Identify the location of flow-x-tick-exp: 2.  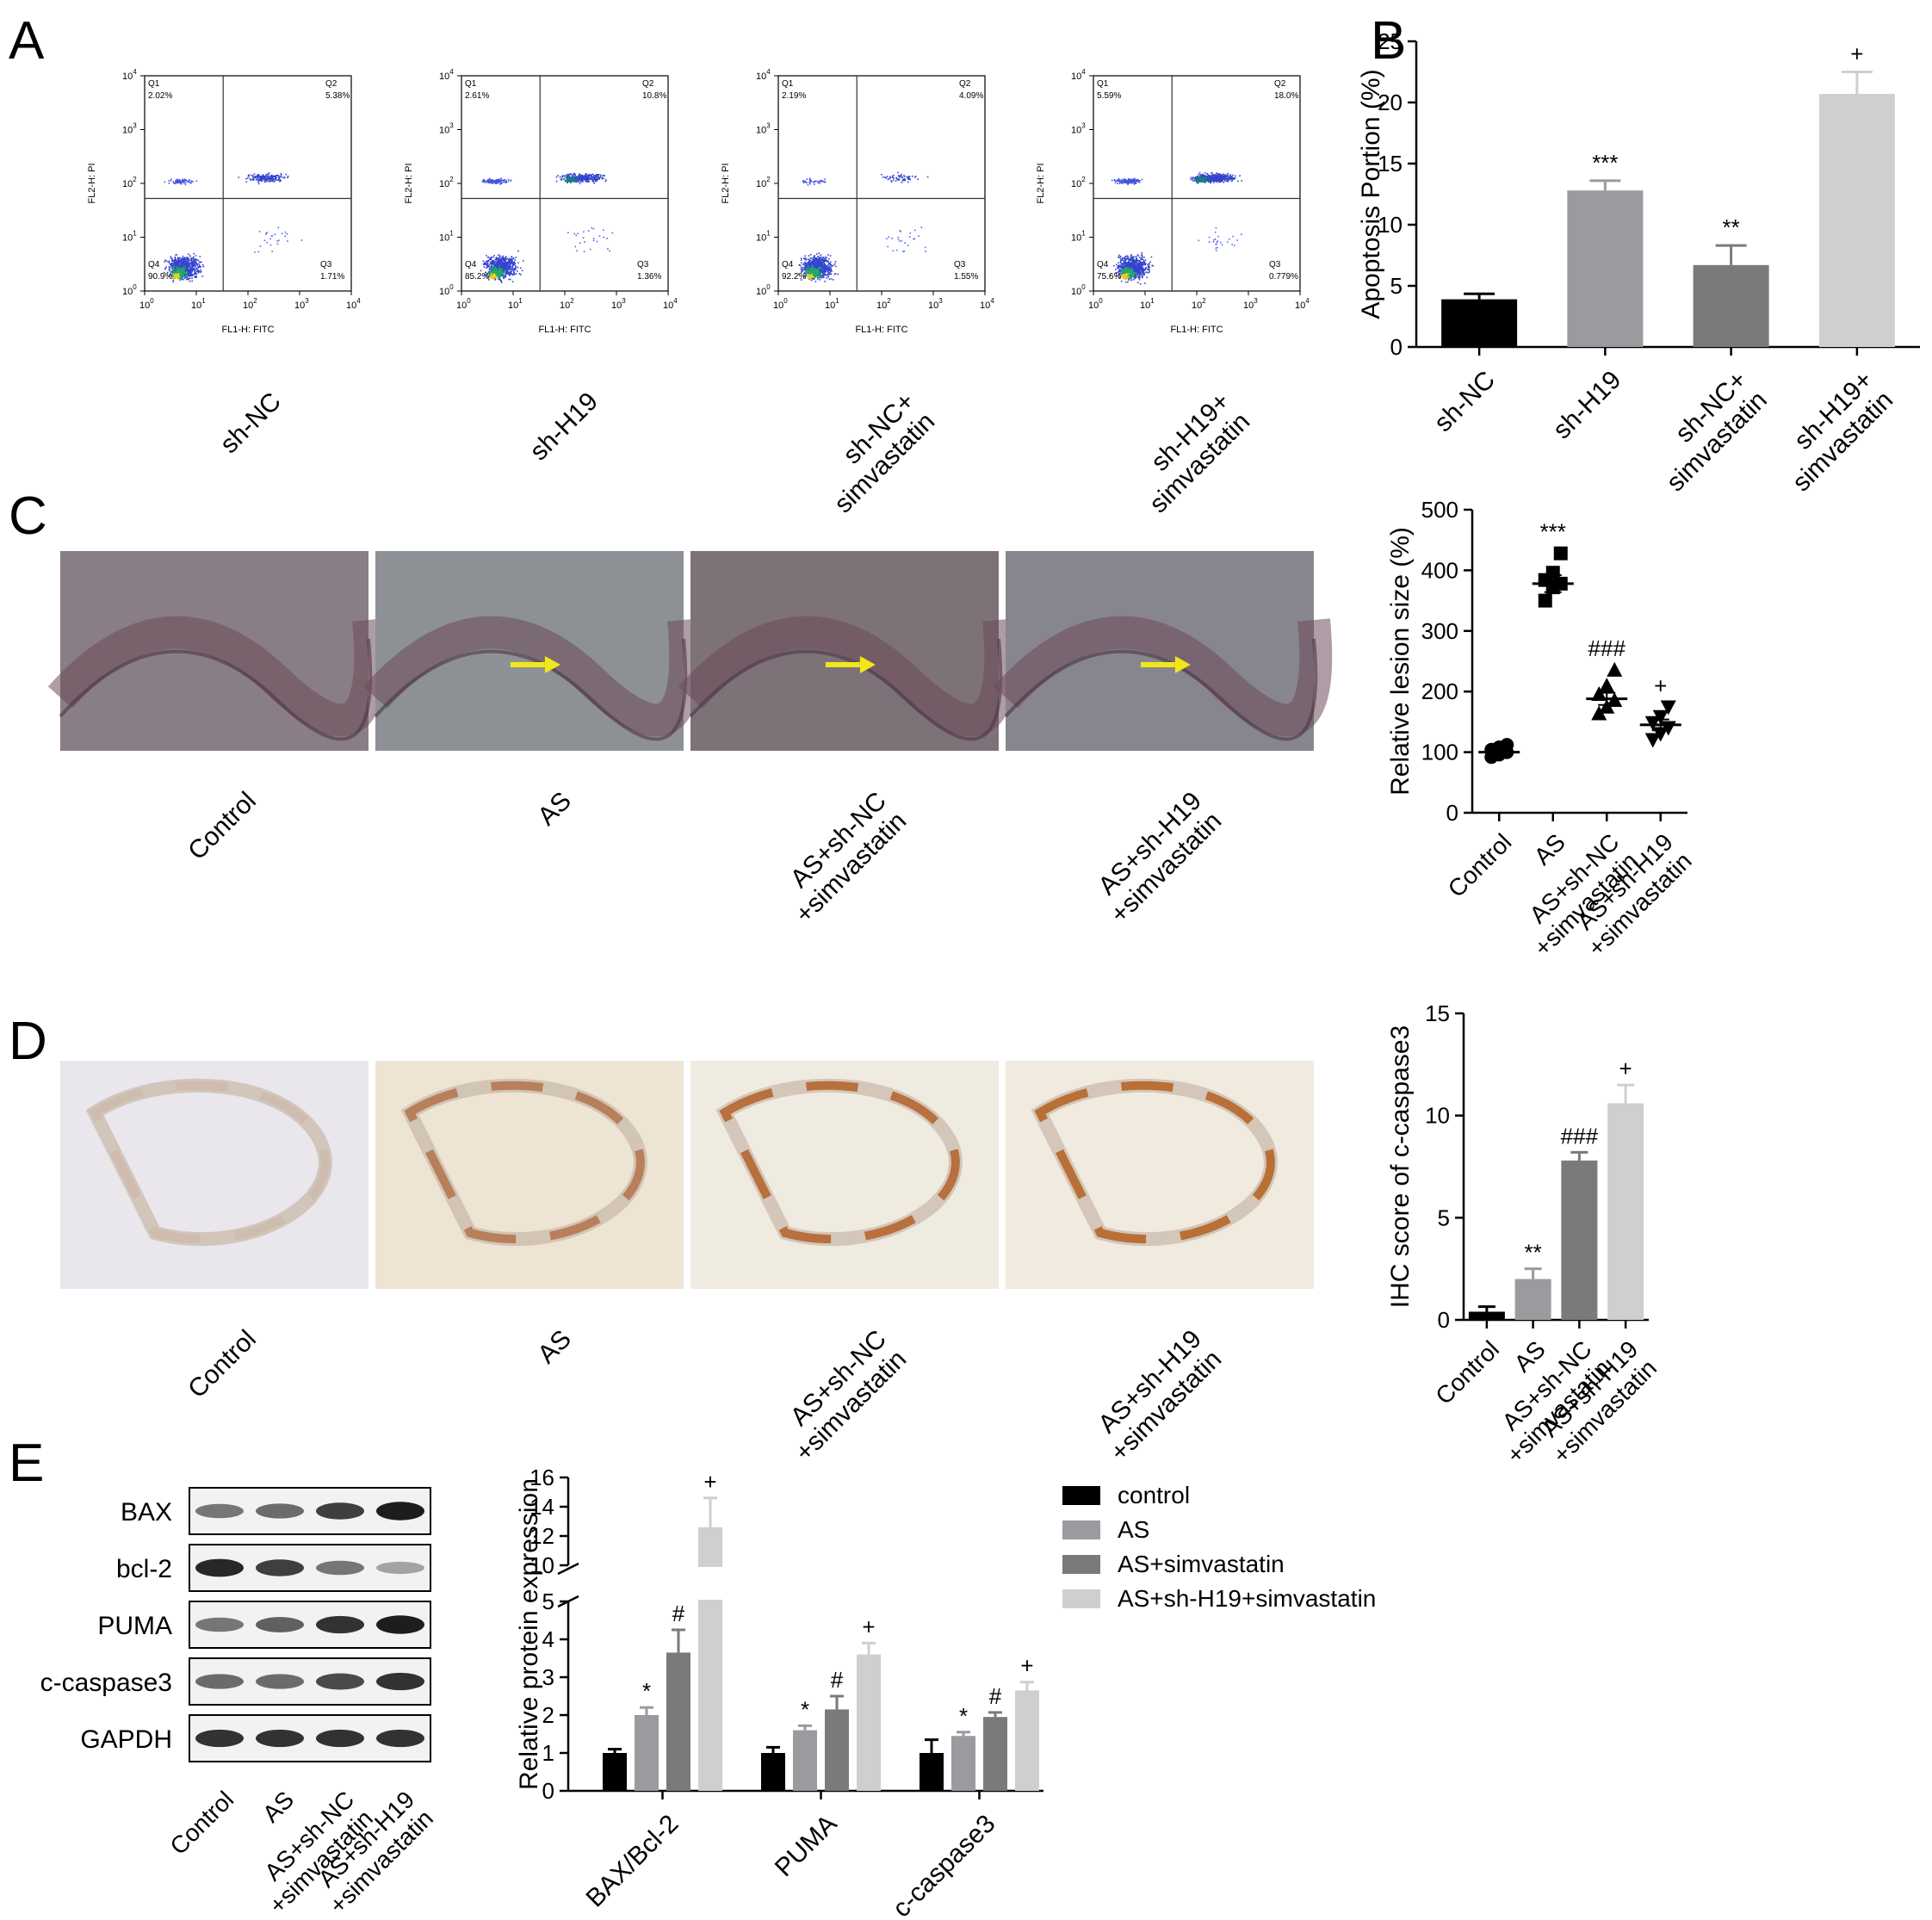
(1204, 301).